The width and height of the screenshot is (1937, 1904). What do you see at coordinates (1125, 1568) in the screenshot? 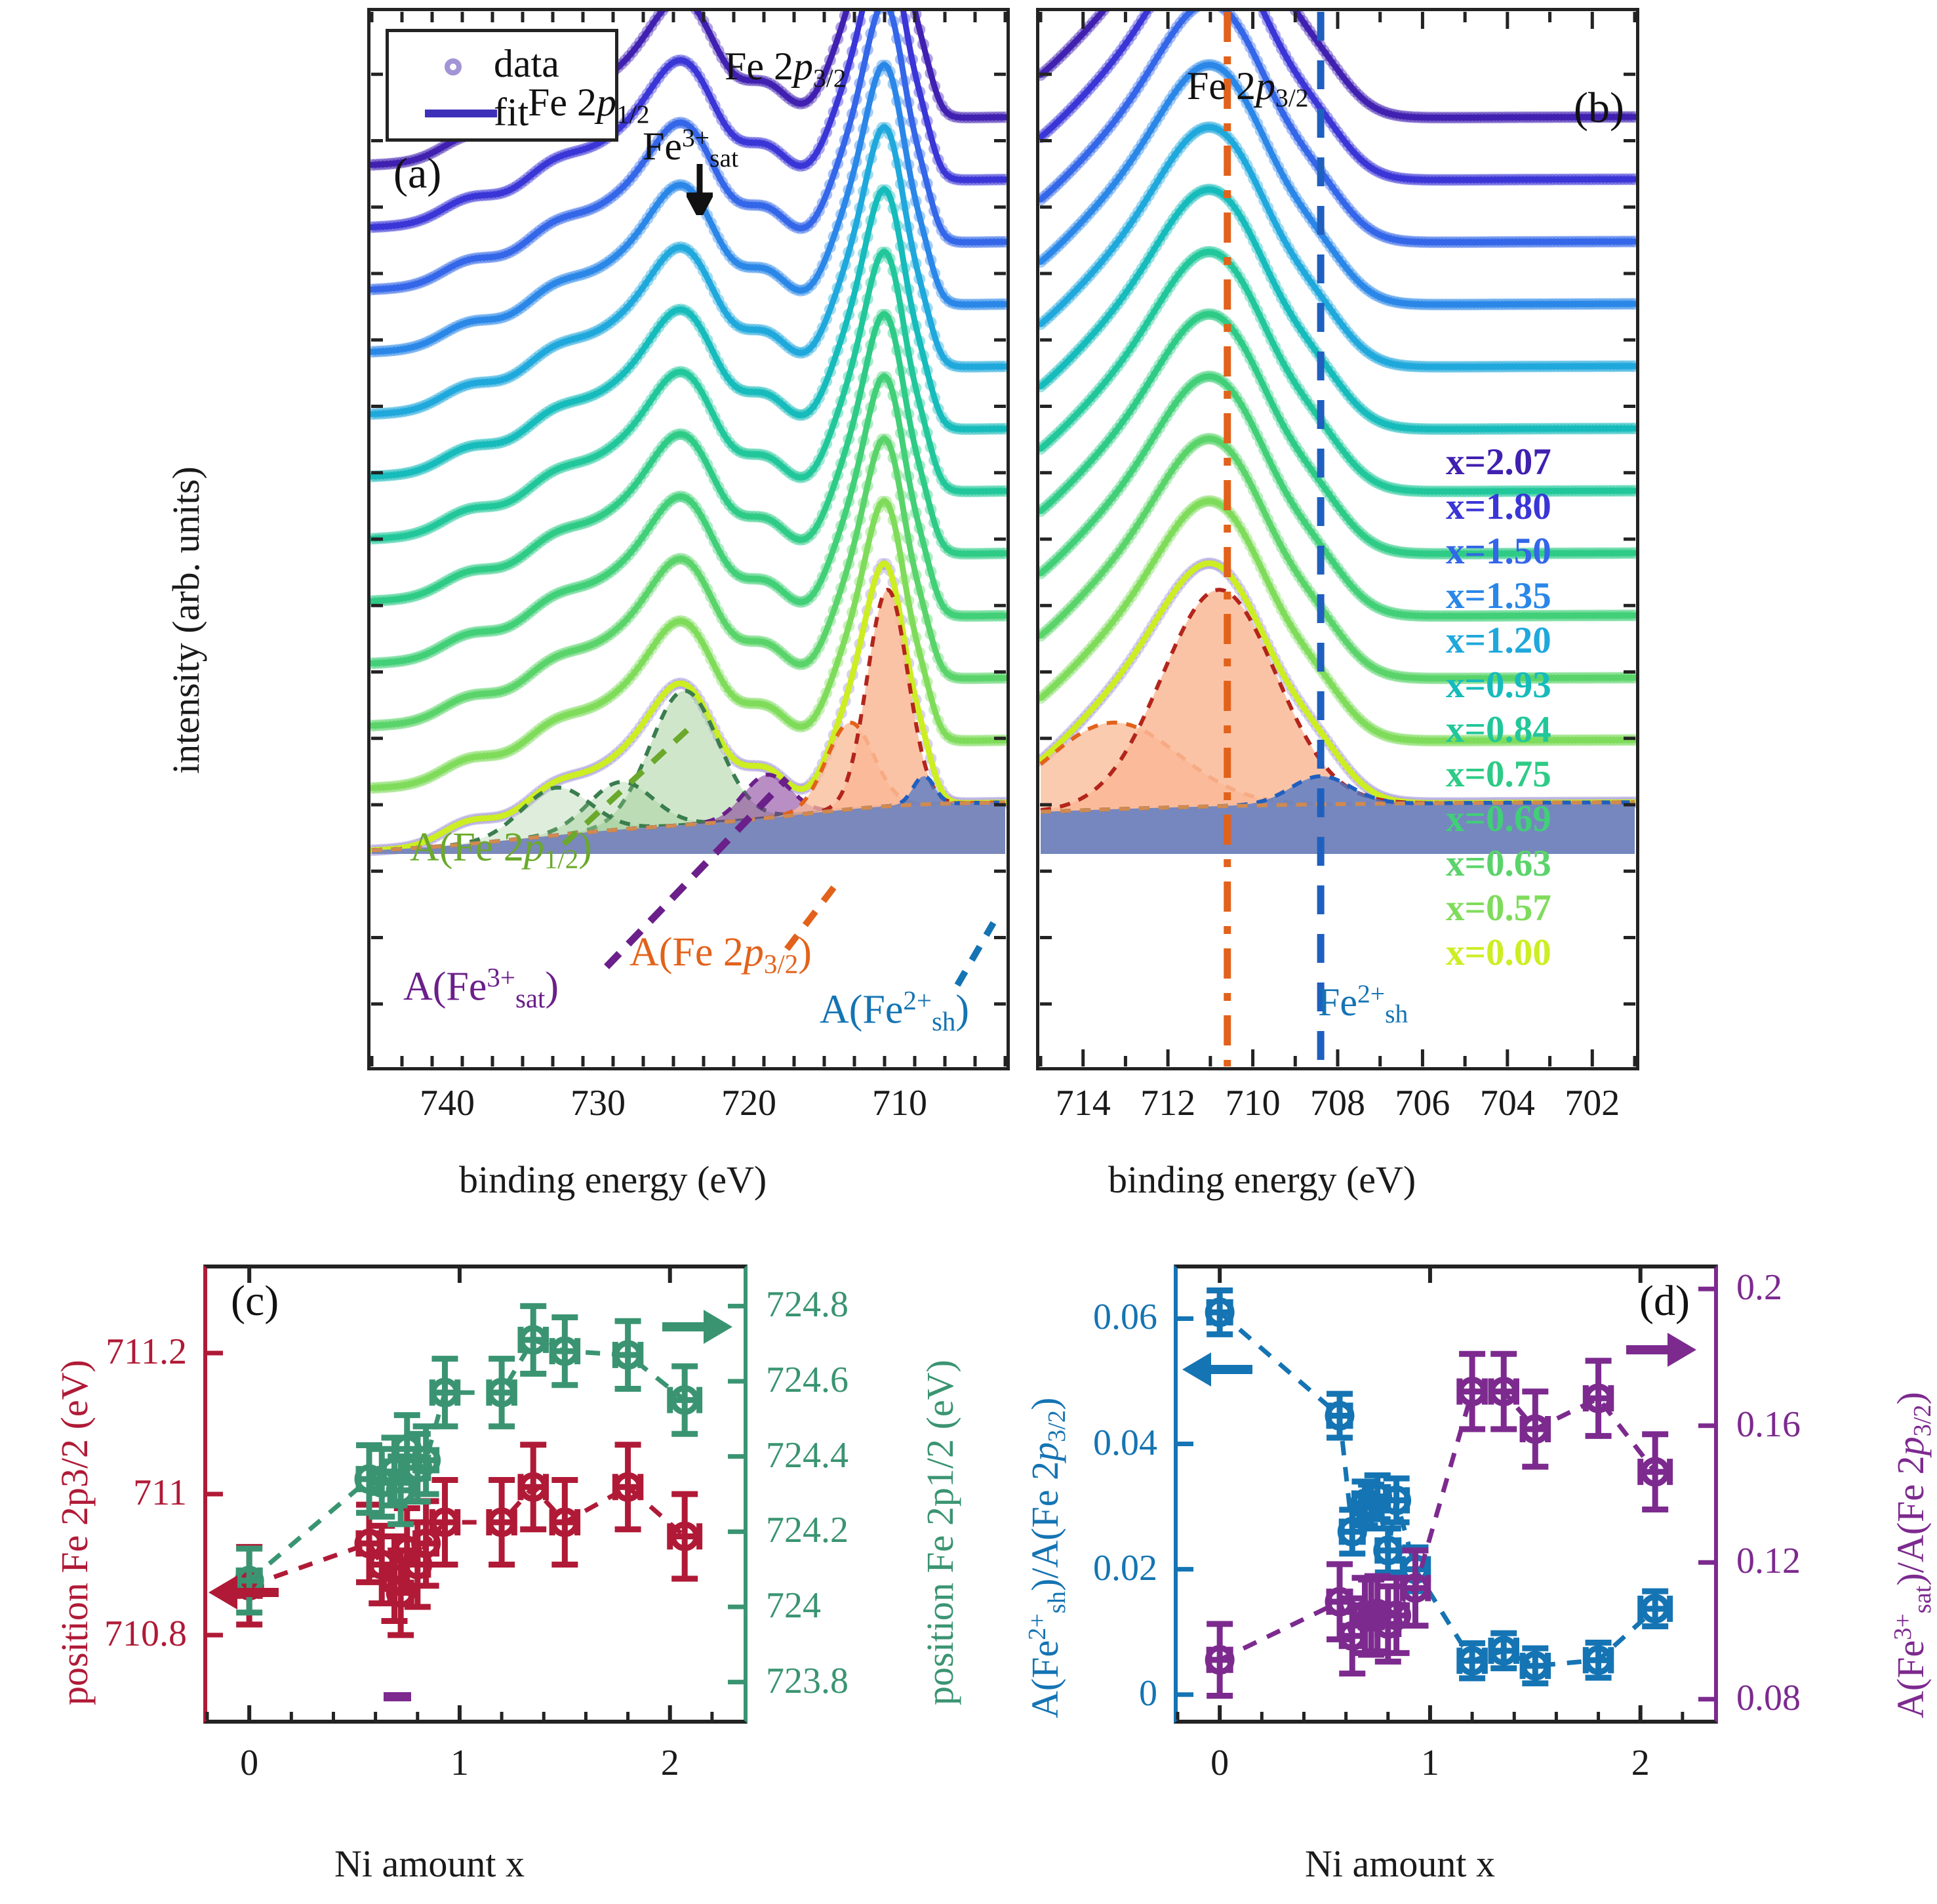
I see `panel-d-ytick-left: 0.02` at bounding box center [1125, 1568].